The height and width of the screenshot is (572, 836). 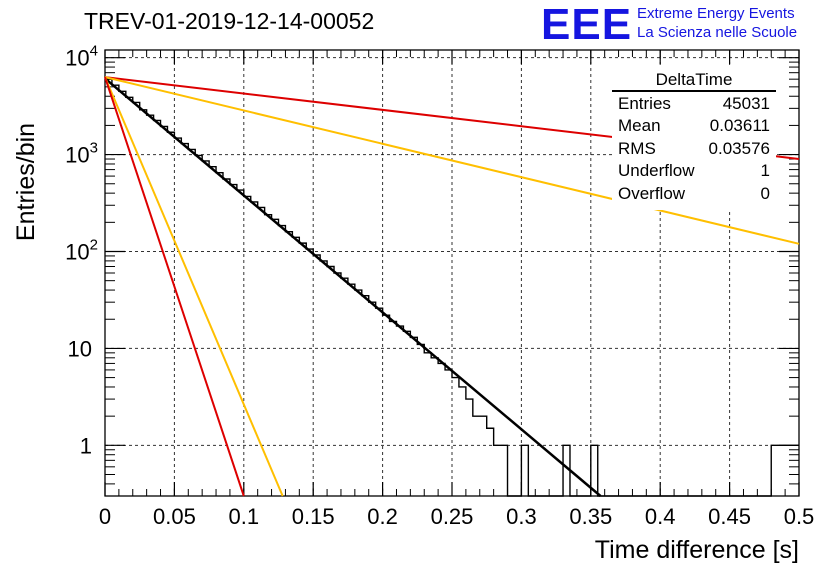 I want to click on x-tick-label: 0.5, so click(x=799, y=516).